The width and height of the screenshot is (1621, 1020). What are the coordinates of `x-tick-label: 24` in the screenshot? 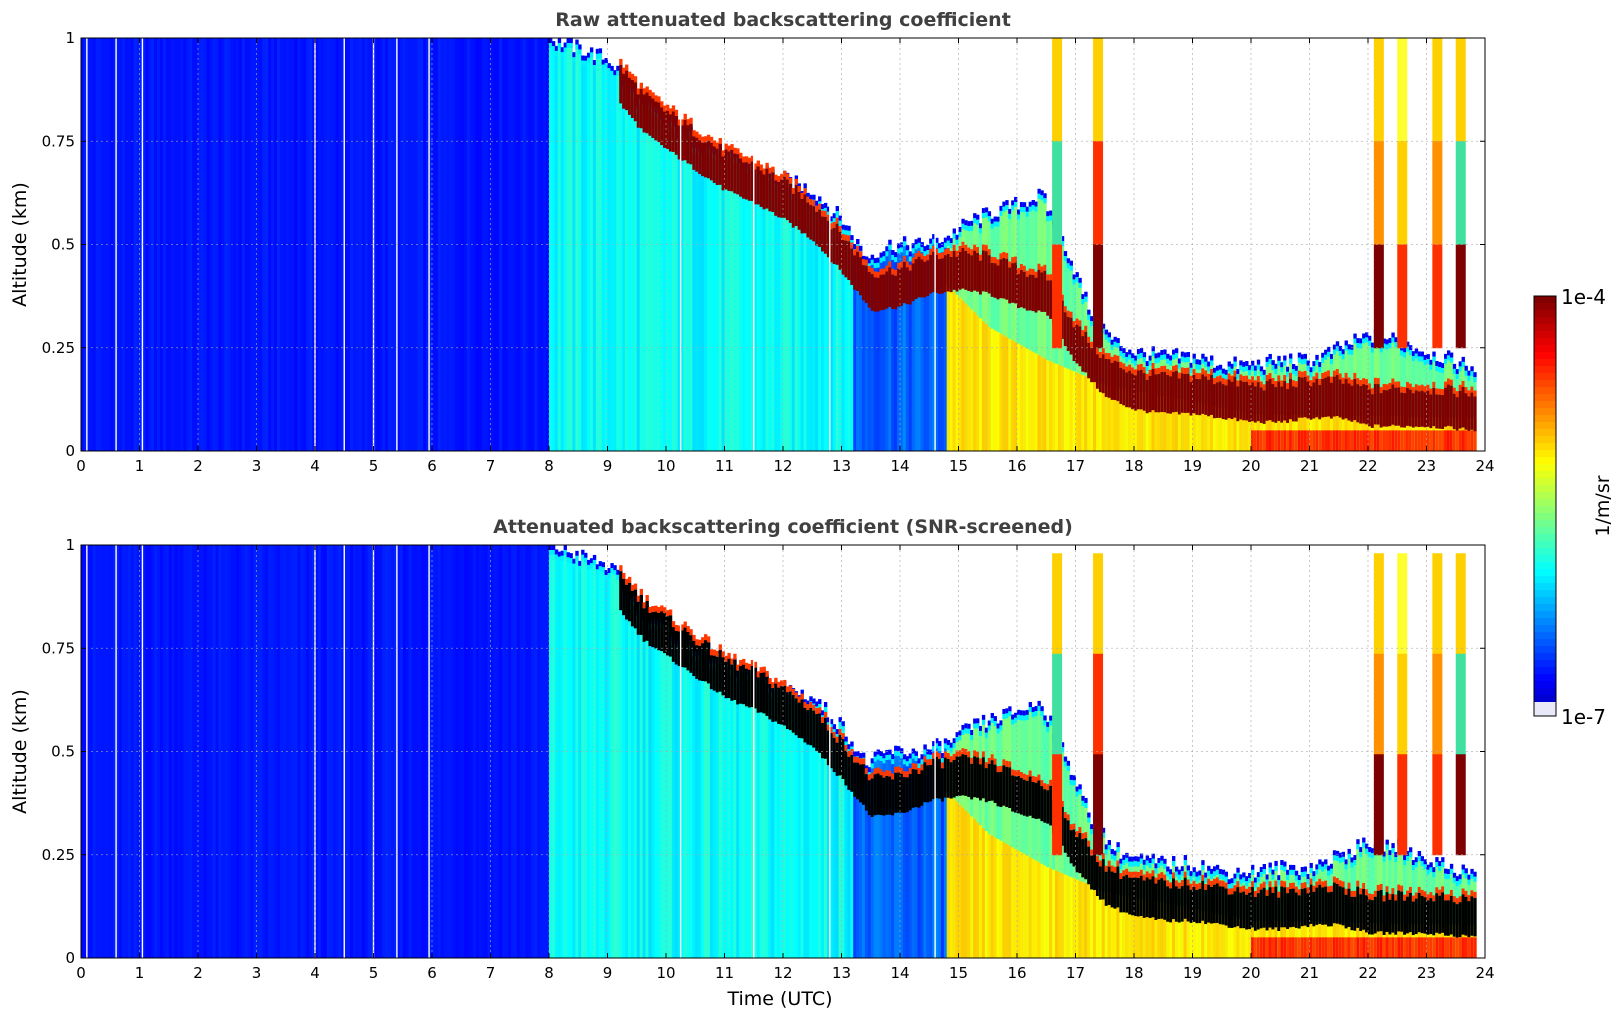 It's located at (1484, 466).